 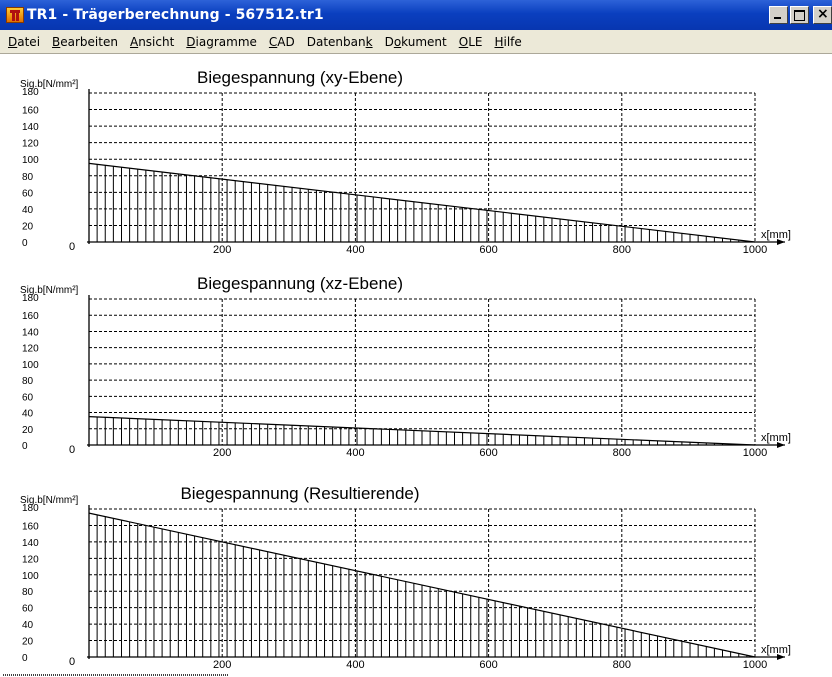 What do you see at coordinates (15, 15) in the screenshot?
I see `app-icon` at bounding box center [15, 15].